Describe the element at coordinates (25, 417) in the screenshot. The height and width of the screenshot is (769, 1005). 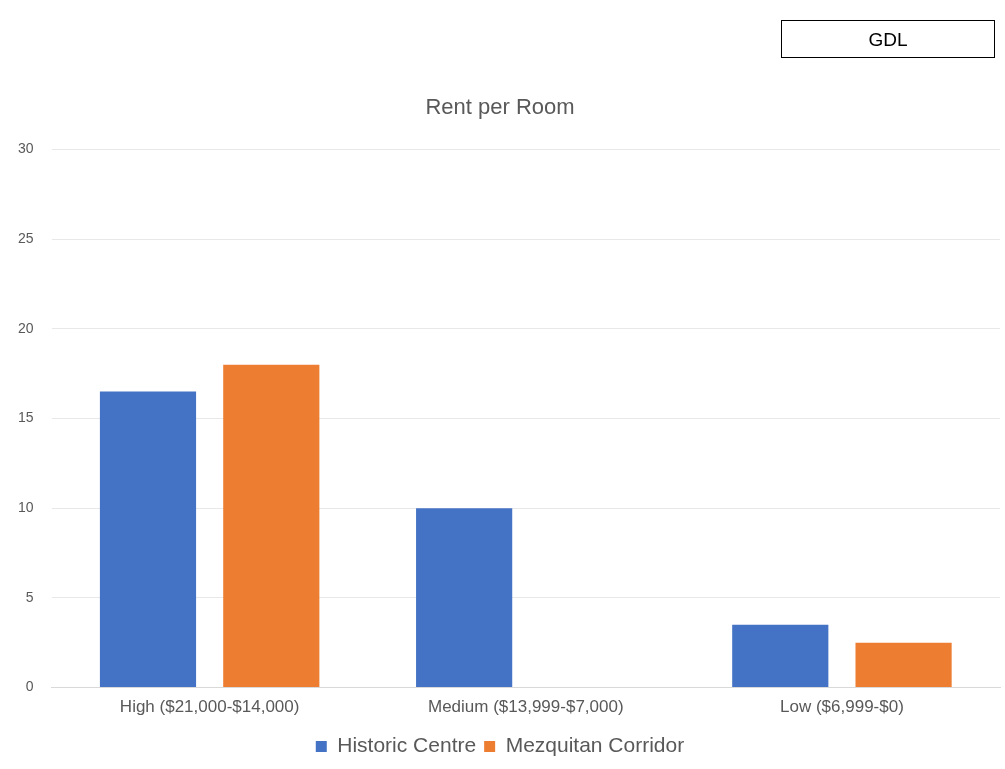
I see `y-tick-label: 15` at that location.